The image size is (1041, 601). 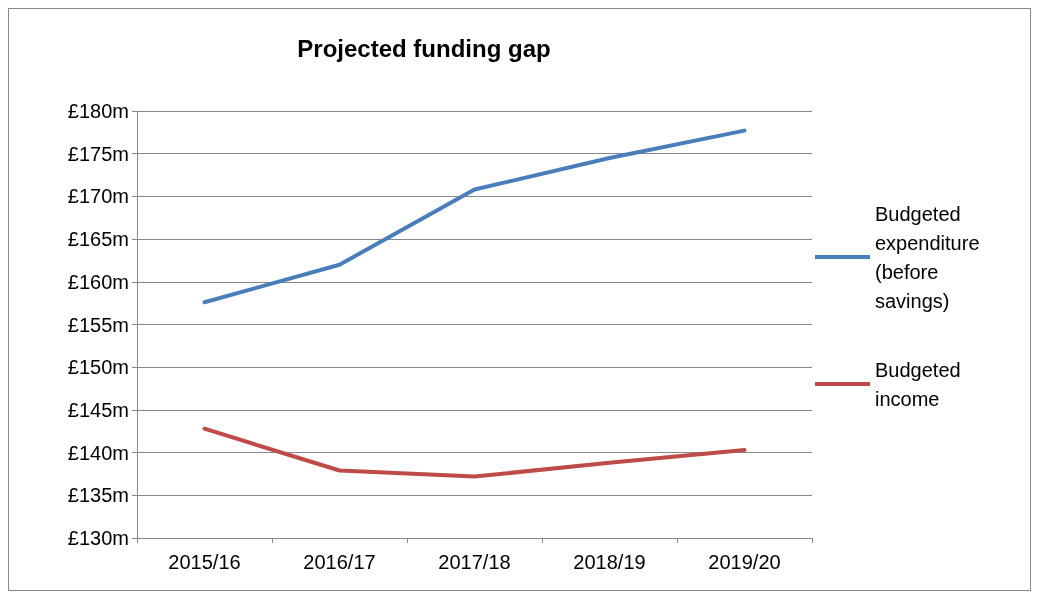 I want to click on legend-label: Budgeted income, so click(x=921, y=384).